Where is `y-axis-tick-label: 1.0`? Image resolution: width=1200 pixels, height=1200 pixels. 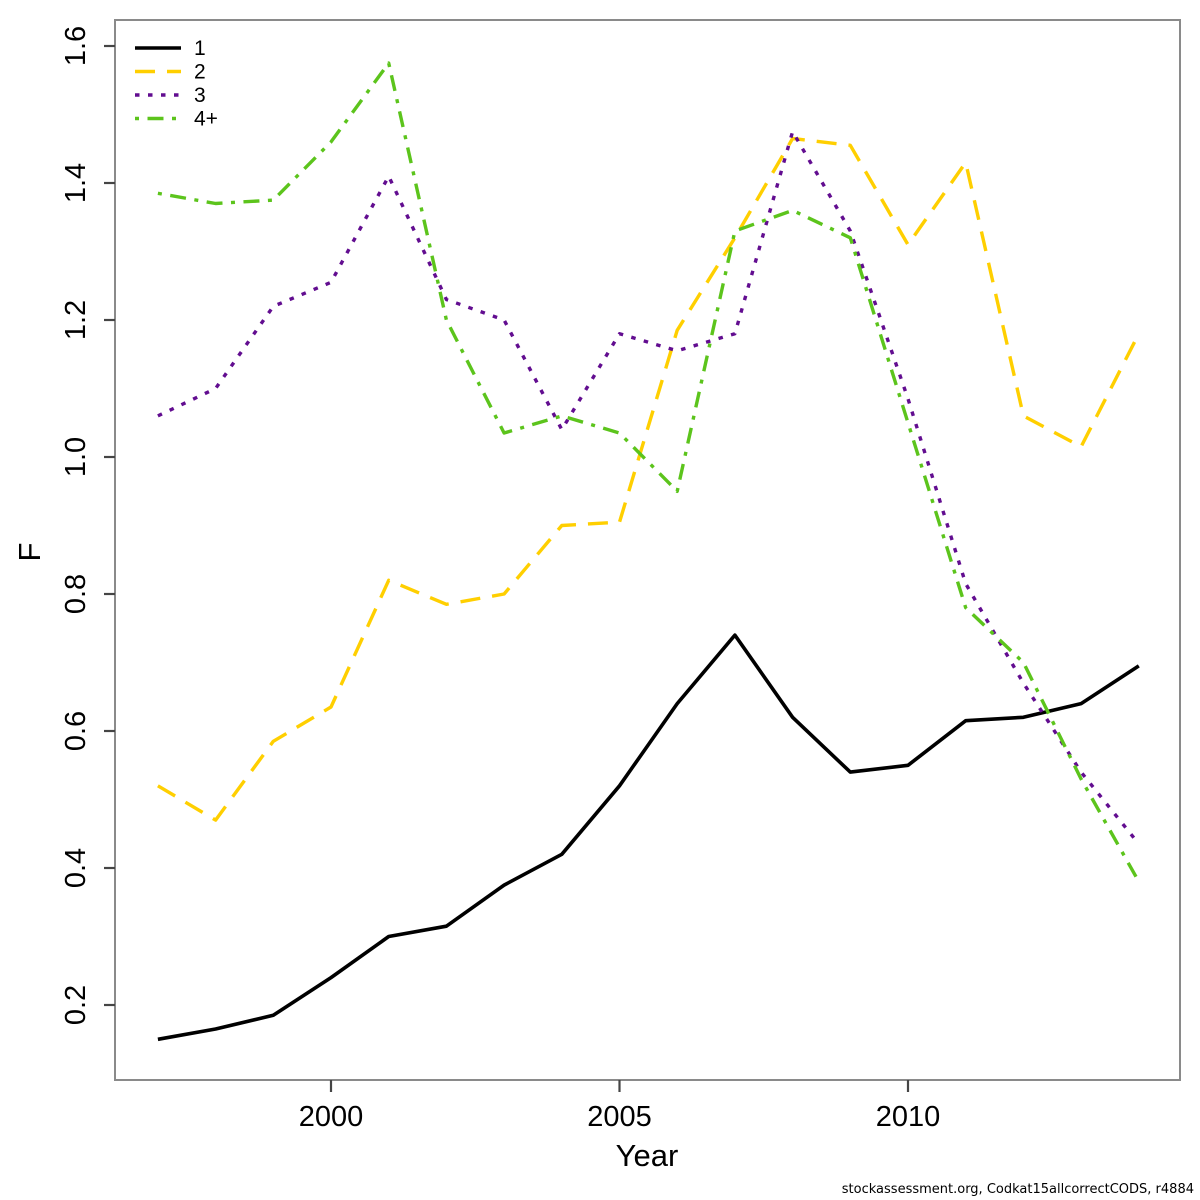 y-axis-tick-label: 1.0 is located at coordinates (76, 457).